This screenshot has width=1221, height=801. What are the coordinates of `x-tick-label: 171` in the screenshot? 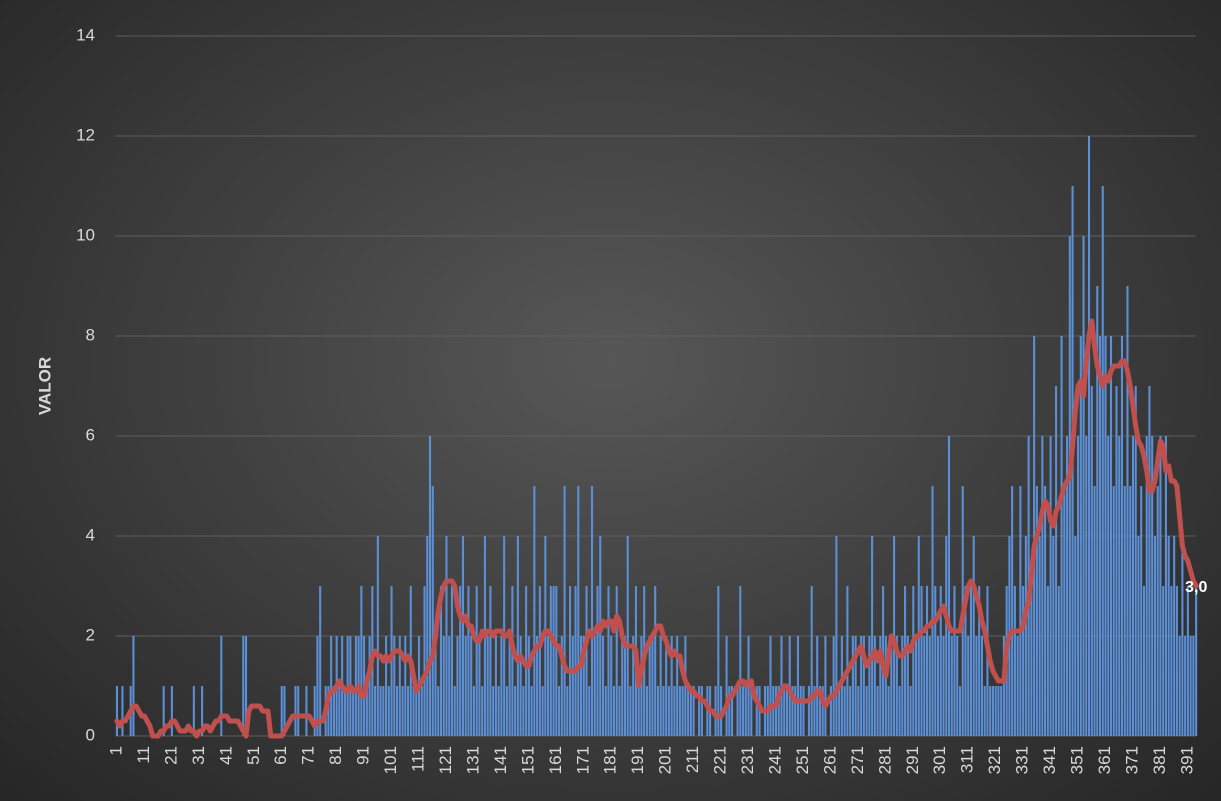 It's located at (582, 760).